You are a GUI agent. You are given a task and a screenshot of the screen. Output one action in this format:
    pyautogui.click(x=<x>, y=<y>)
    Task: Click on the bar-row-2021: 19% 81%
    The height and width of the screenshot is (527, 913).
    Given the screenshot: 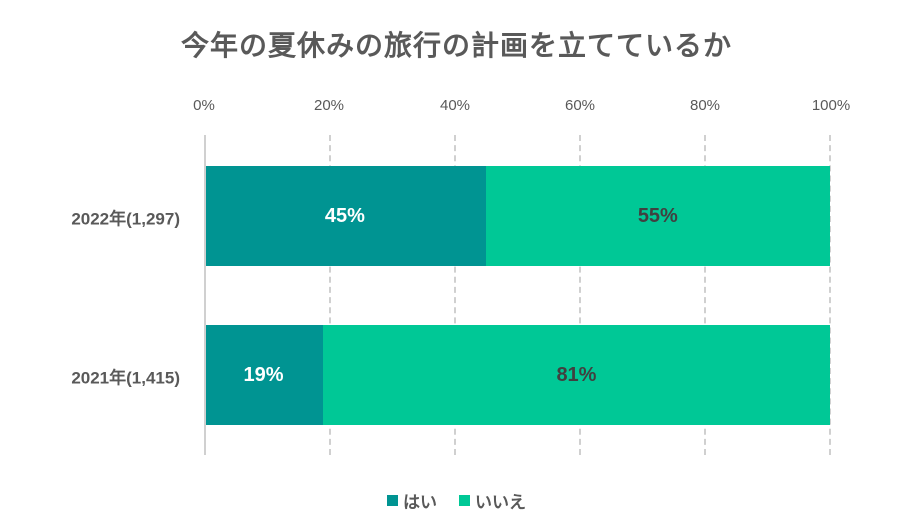 What is the action you would take?
    pyautogui.click(x=517, y=375)
    